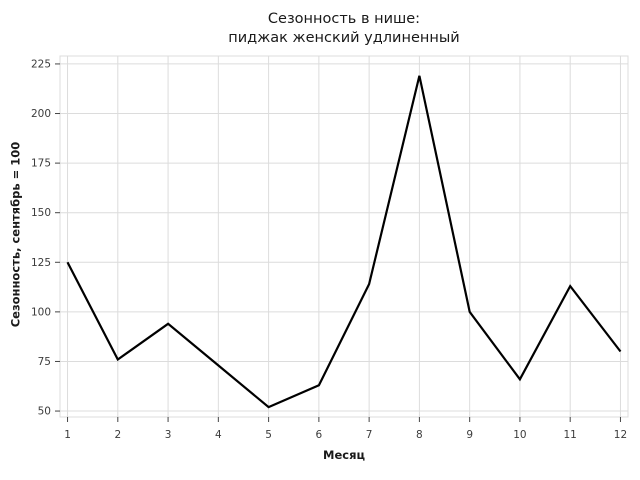 Image resolution: width=640 pixels, height=480 pixels. What do you see at coordinates (620, 435) in the screenshot?
I see `svg-text: 12` at bounding box center [620, 435].